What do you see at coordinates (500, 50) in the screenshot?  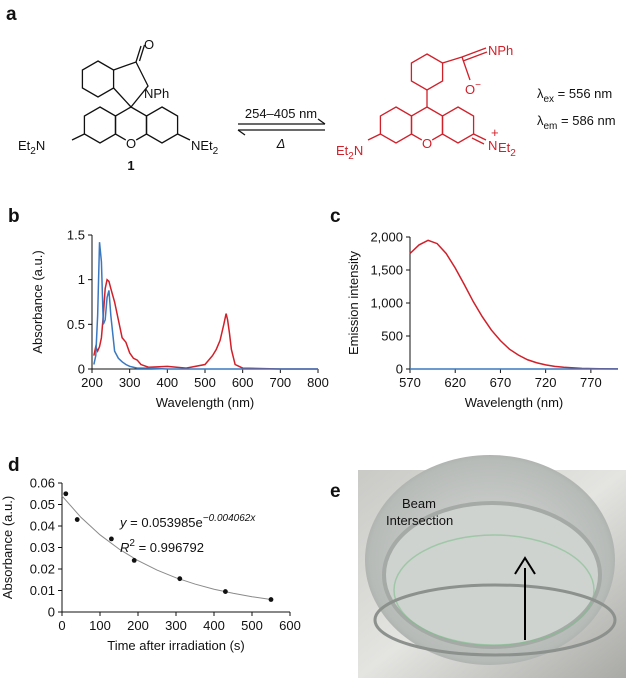 I see `atom-label: NPh` at bounding box center [500, 50].